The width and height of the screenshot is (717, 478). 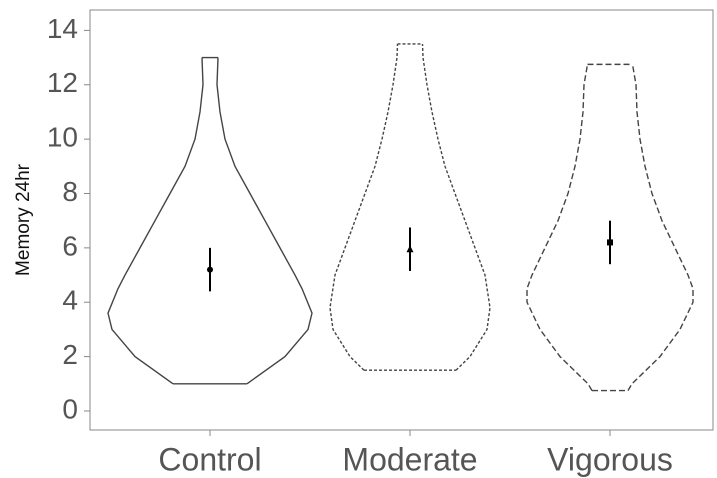 What do you see at coordinates (70, 300) in the screenshot?
I see `y-tick-label: 4` at bounding box center [70, 300].